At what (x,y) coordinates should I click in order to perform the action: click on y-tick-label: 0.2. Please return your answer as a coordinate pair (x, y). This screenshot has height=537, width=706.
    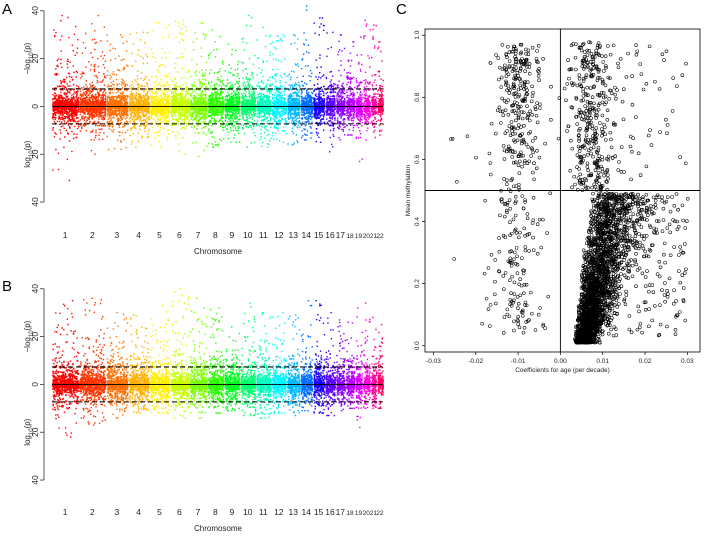
    Looking at the image, I should click on (417, 283).